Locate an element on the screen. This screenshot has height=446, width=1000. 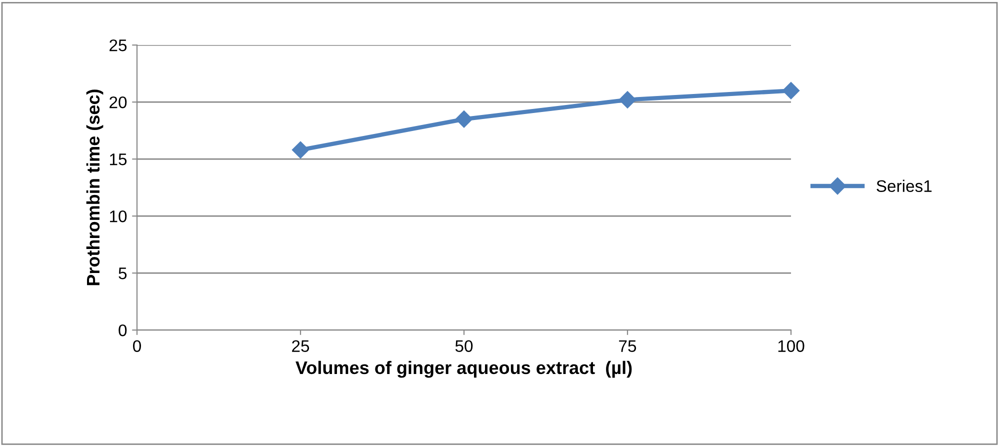
x-tick-label: 25 is located at coordinates (301, 346).